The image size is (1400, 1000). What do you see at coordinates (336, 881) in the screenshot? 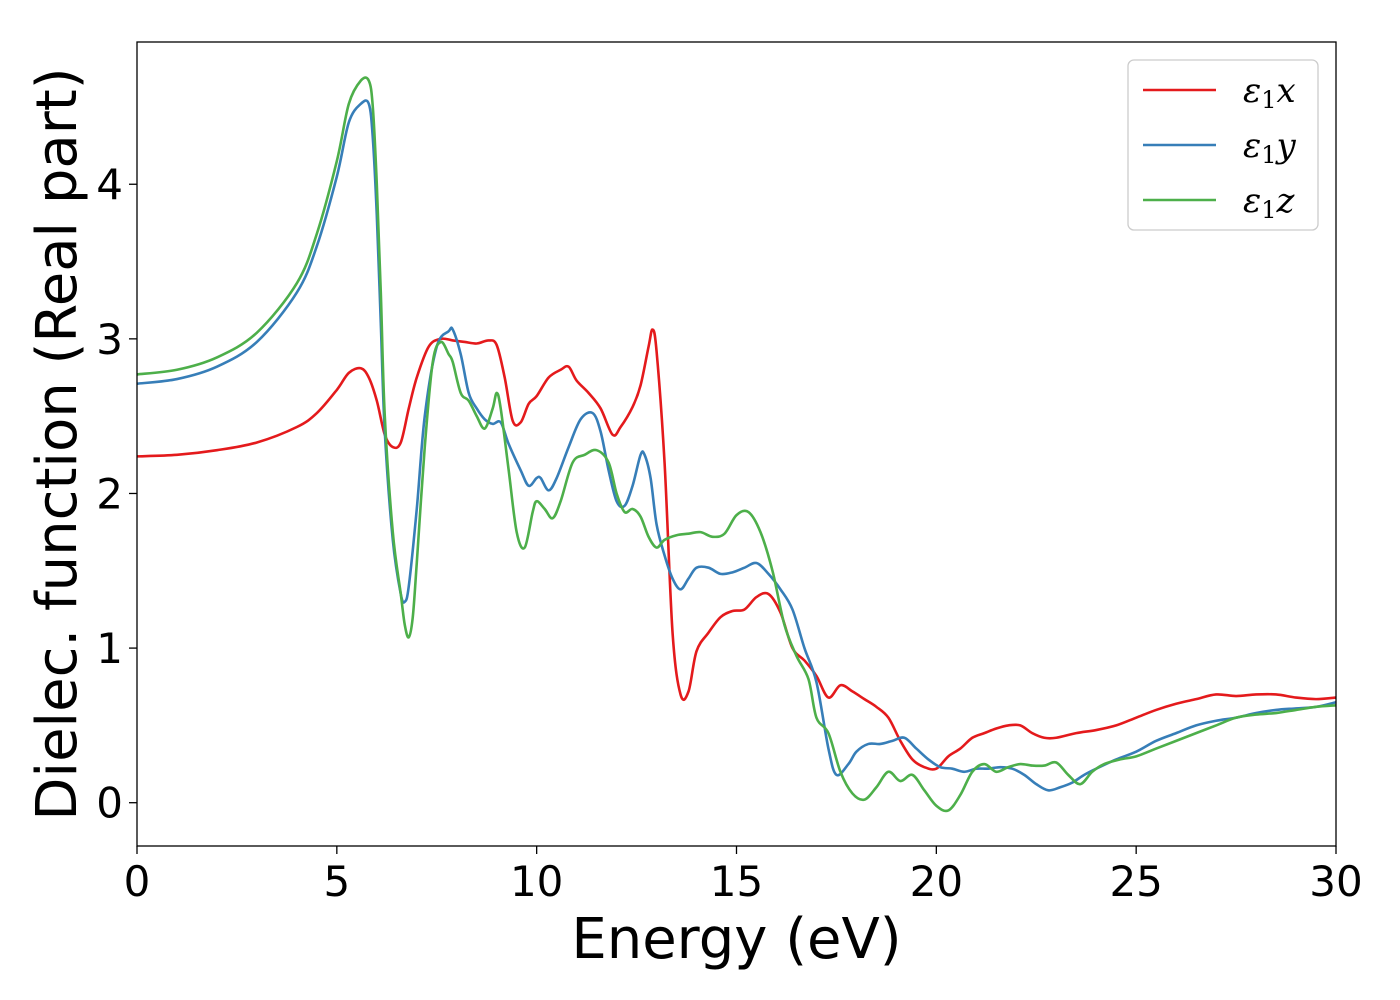
I see `x-tick-label: 5` at bounding box center [336, 881].